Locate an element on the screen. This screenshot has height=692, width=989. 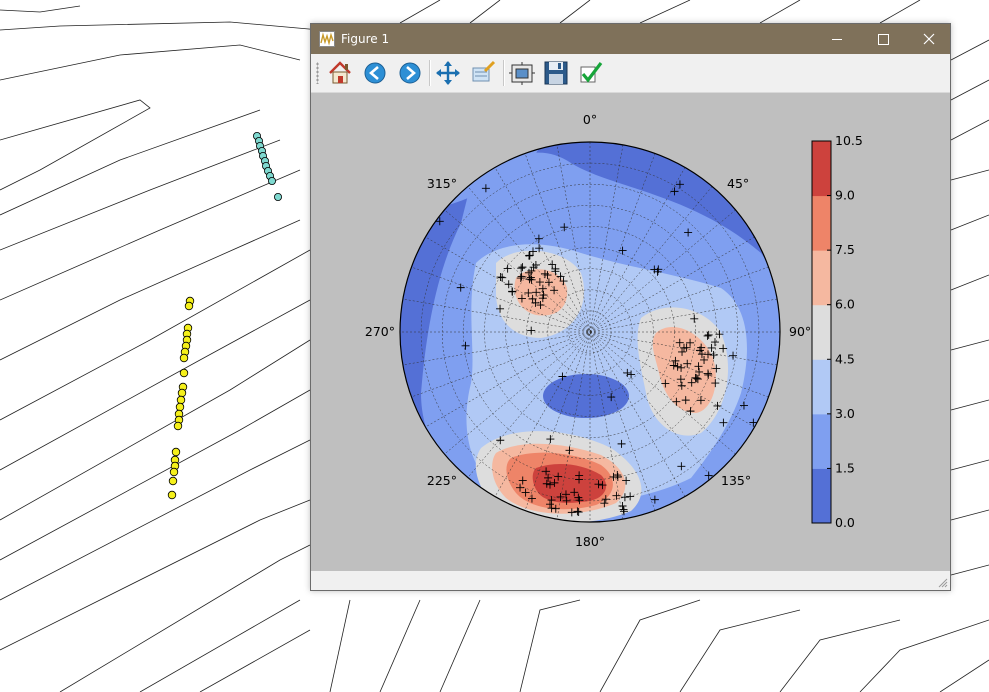
home-button is located at coordinates (340, 73).